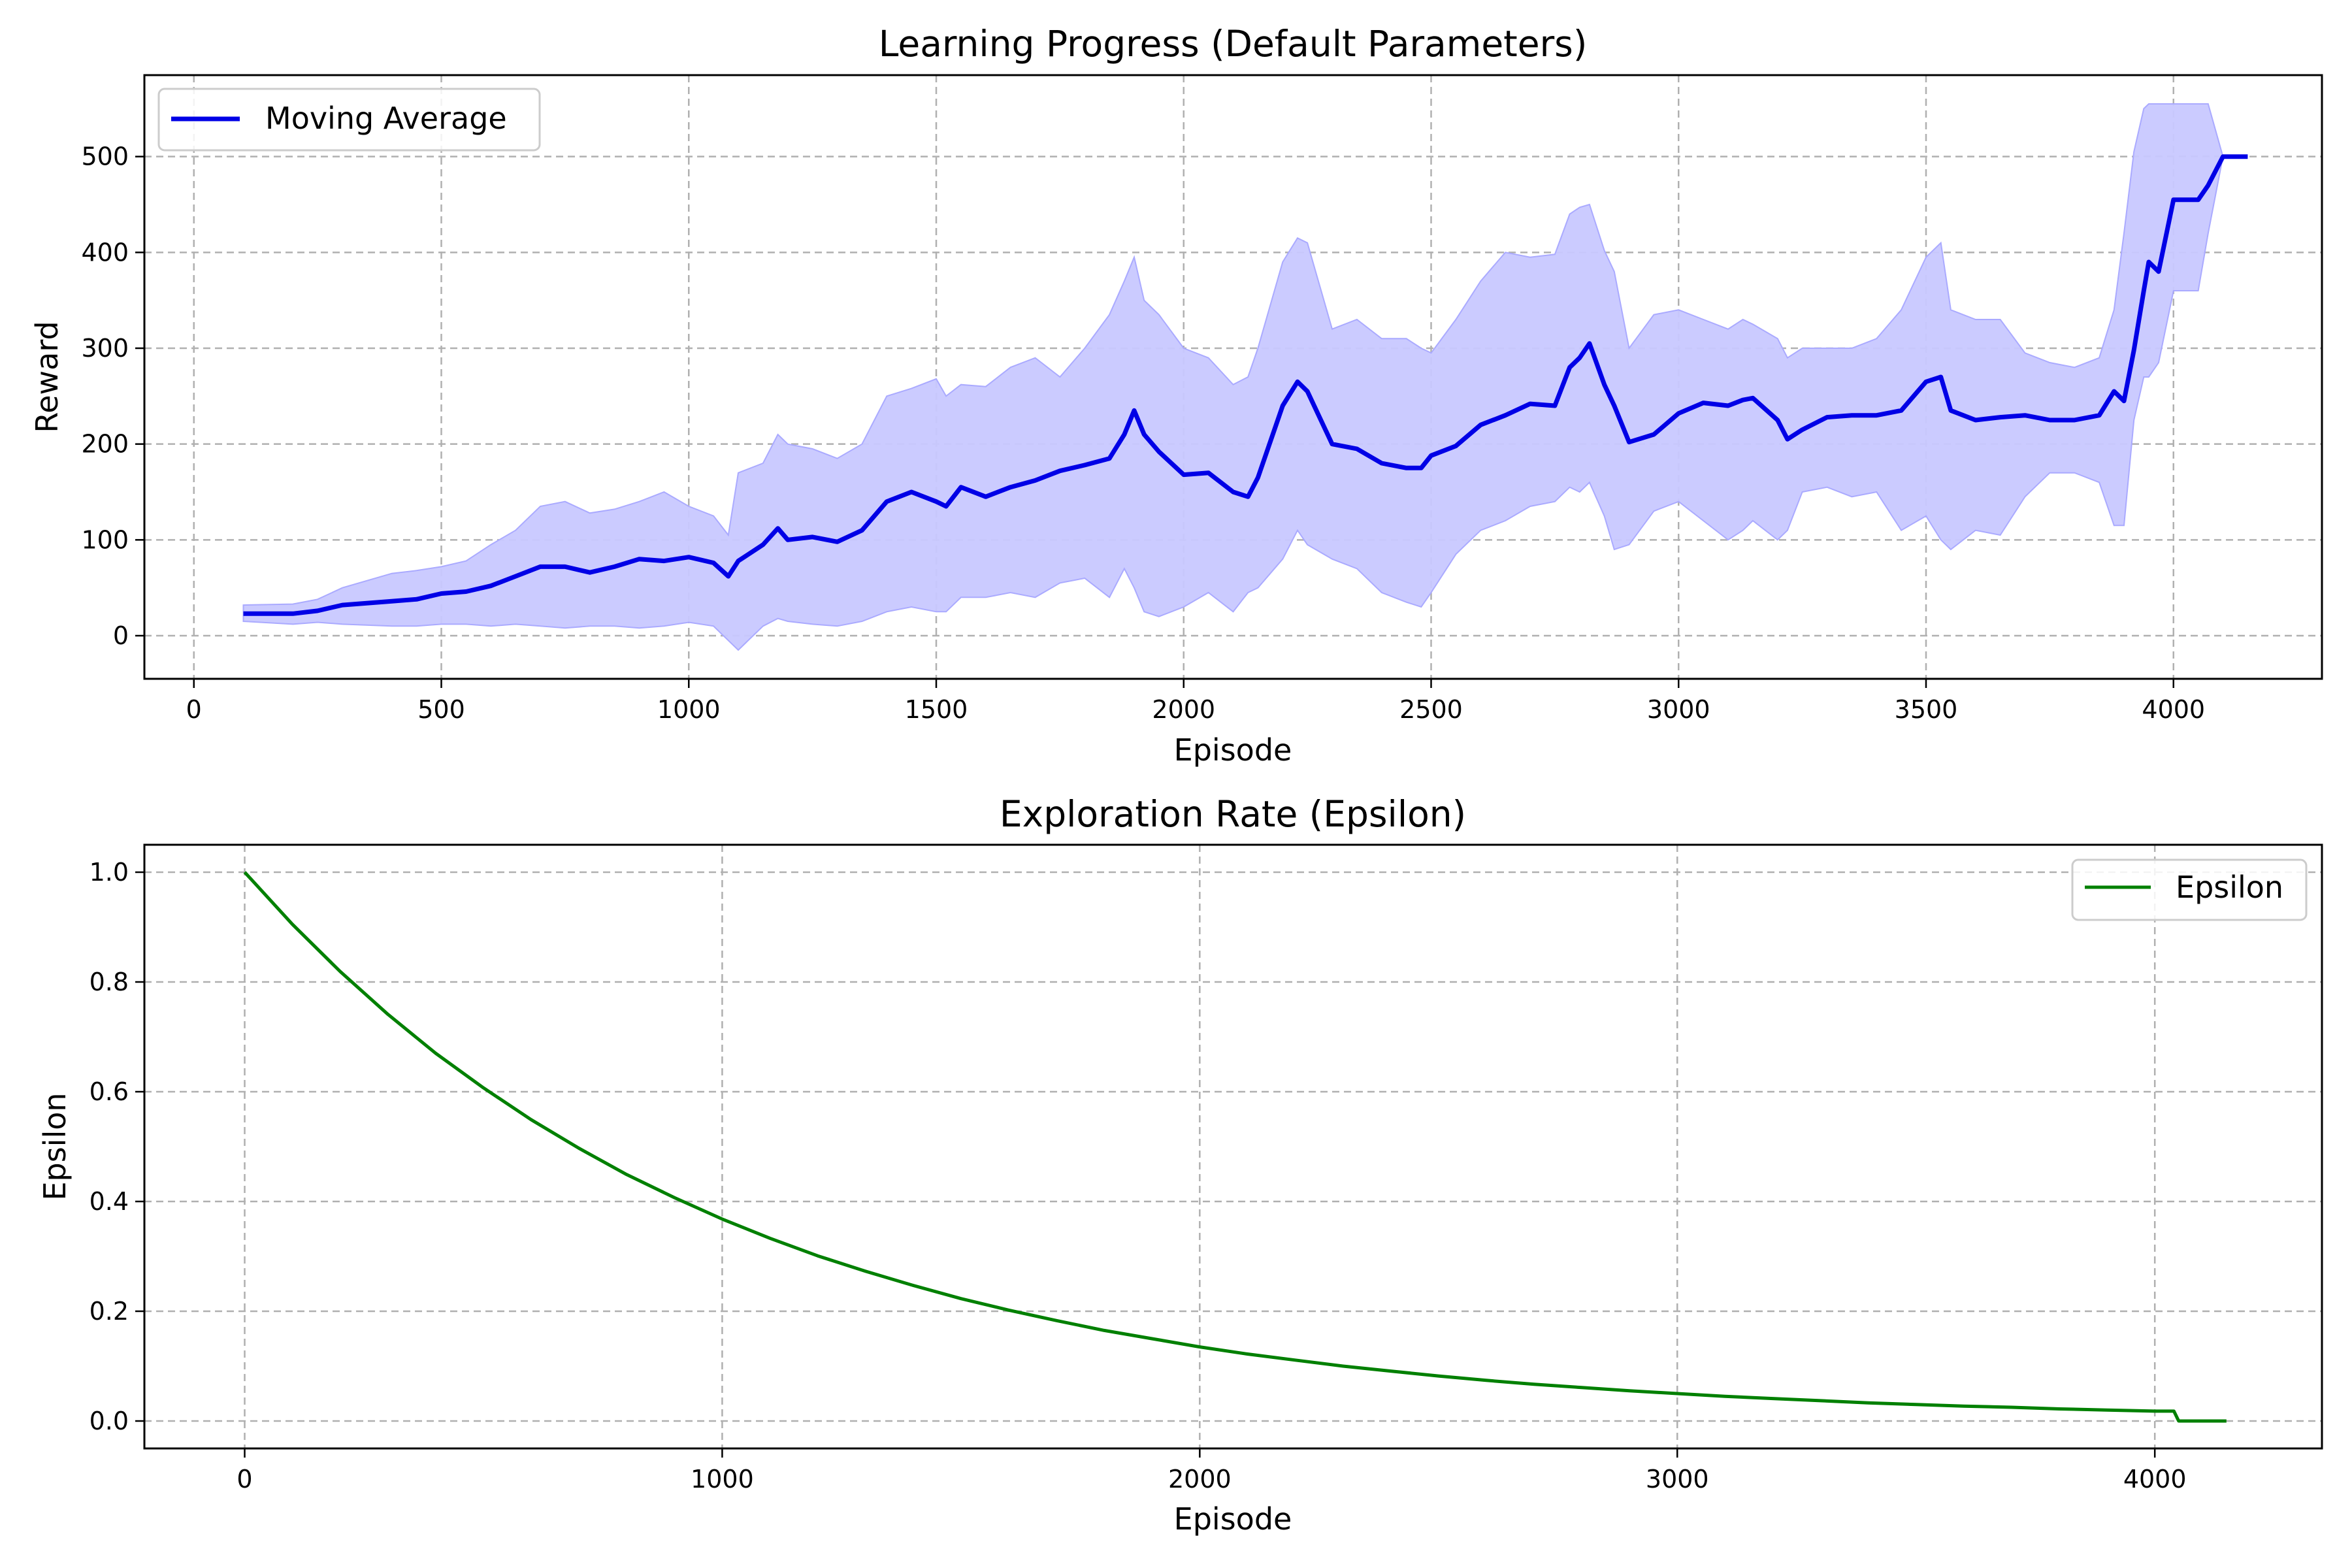 The height and width of the screenshot is (1568, 2352). Describe the element at coordinates (109, 1091) in the screenshot. I see `epsilon-y-tick-label: 0.6` at that location.